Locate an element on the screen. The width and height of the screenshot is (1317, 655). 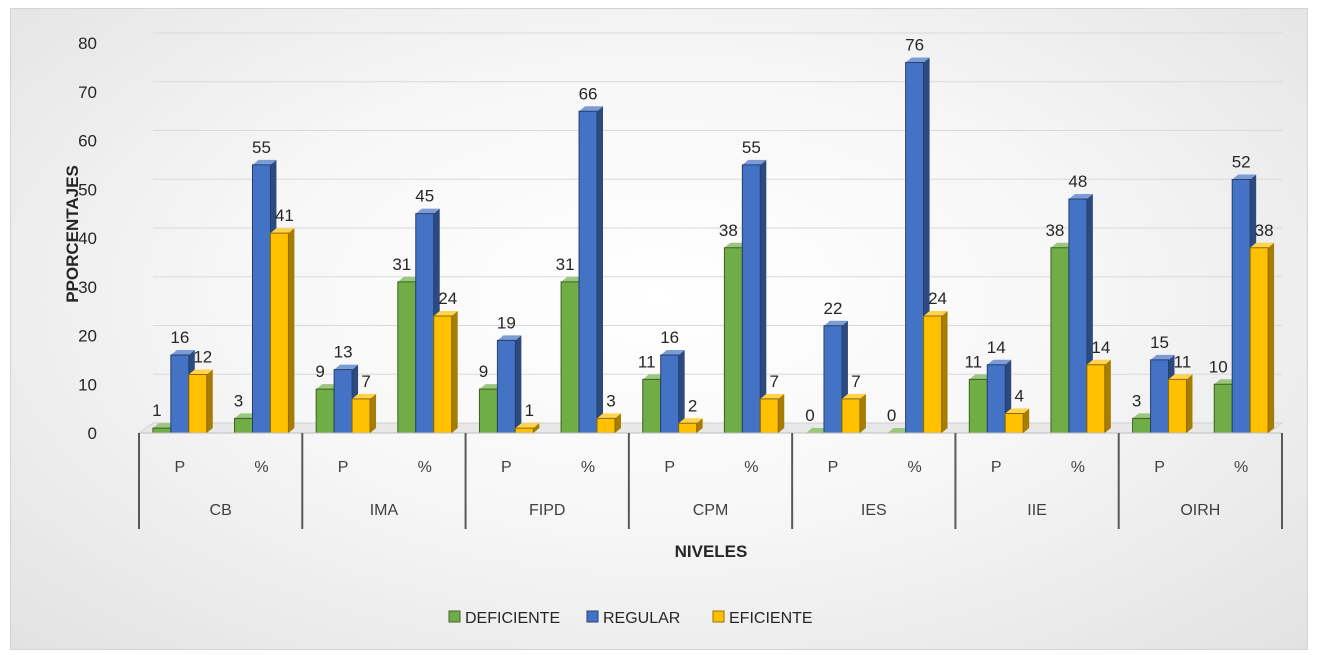
data-label: 55 is located at coordinates (261, 147).